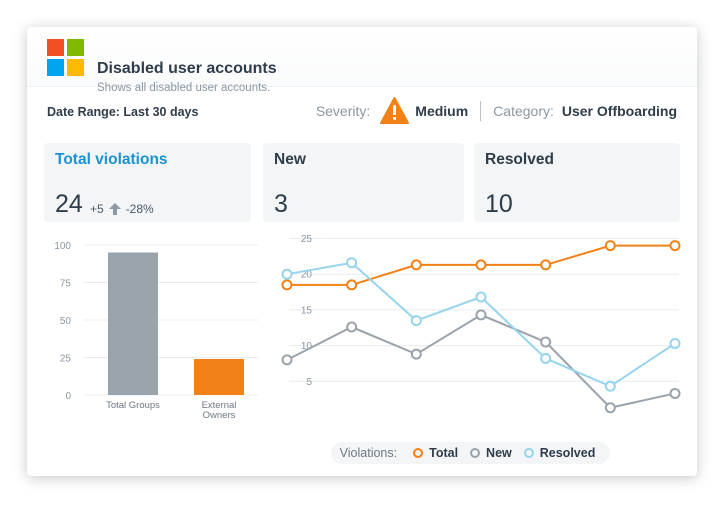 This screenshot has height=506, width=723. Describe the element at coordinates (68, 396) in the screenshot. I see `bar-y-tick-label: 0` at that location.